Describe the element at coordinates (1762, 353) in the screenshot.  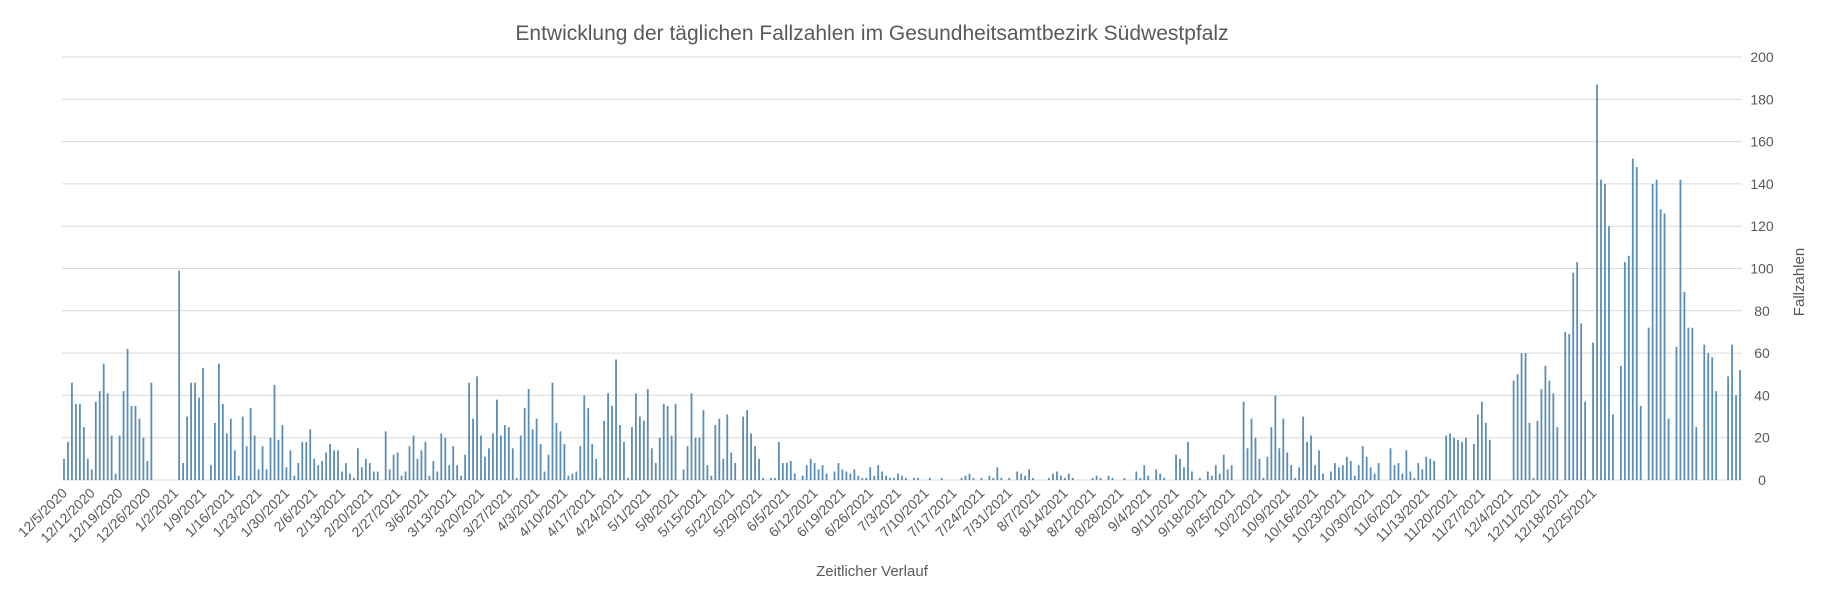
I see `y-tick-label: 60` at that location.